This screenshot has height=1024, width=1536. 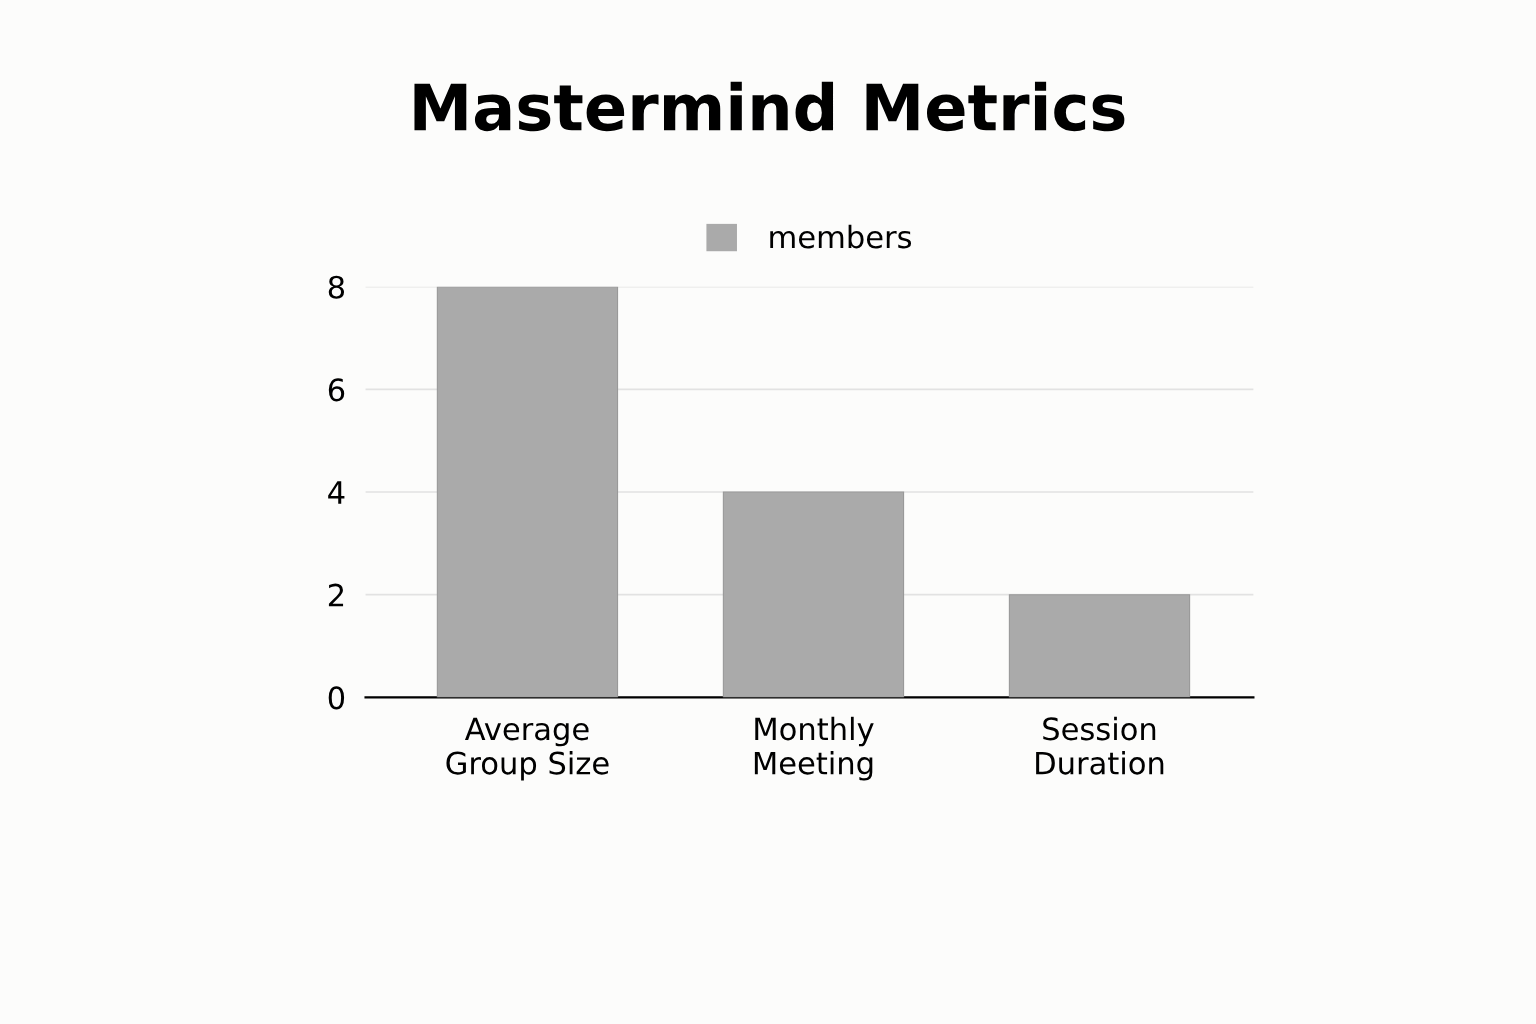 What do you see at coordinates (336, 595) in the screenshot?
I see `y-tick-label: 2` at bounding box center [336, 595].